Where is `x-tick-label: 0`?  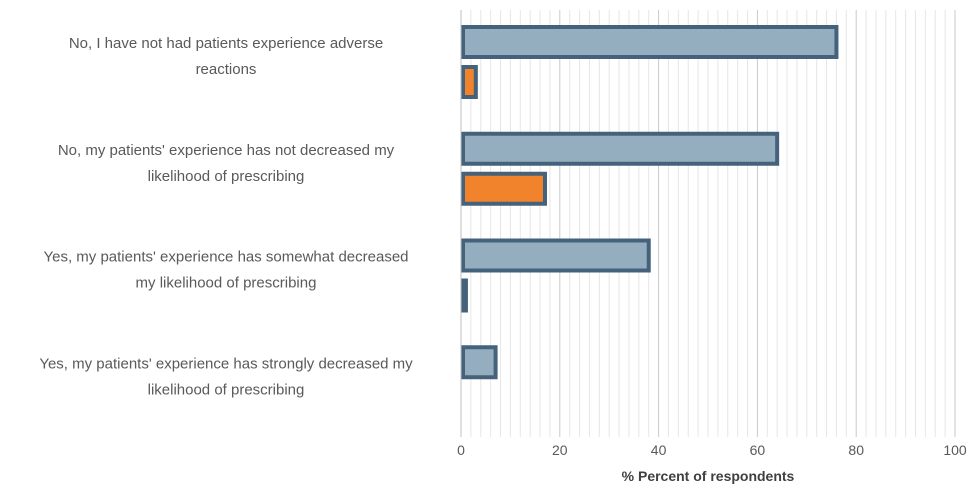
x-tick-label: 0 is located at coordinates (461, 450).